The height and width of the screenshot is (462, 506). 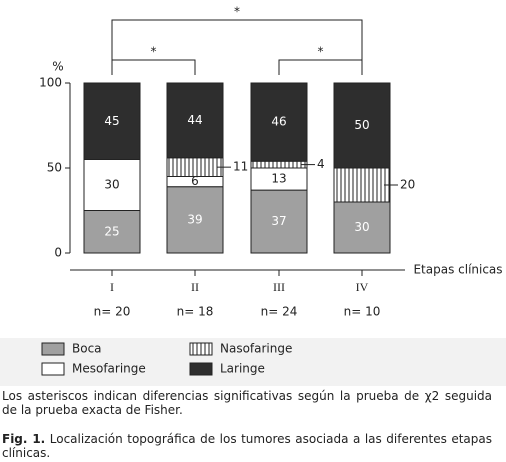 I want to click on y-tick-label: 50, so click(x=54, y=168).